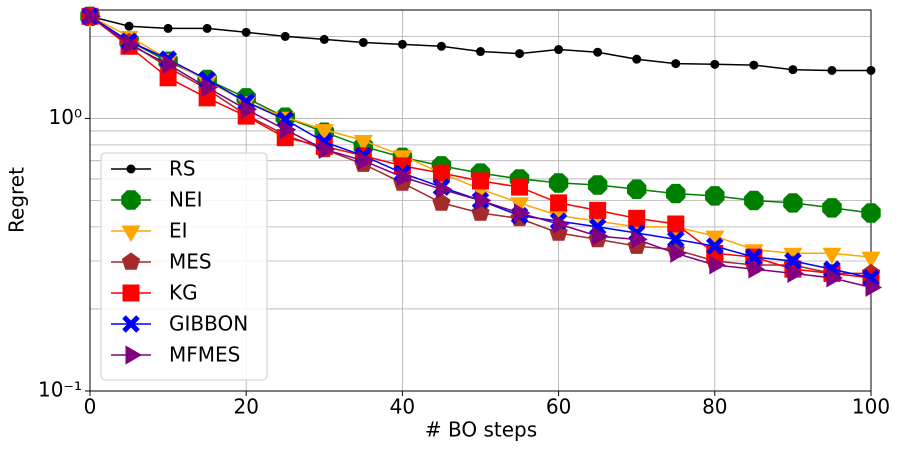 This screenshot has width=899, height=449. What do you see at coordinates (65, 117) in the screenshot?
I see `y-tick-label: 10⁰` at bounding box center [65, 117].